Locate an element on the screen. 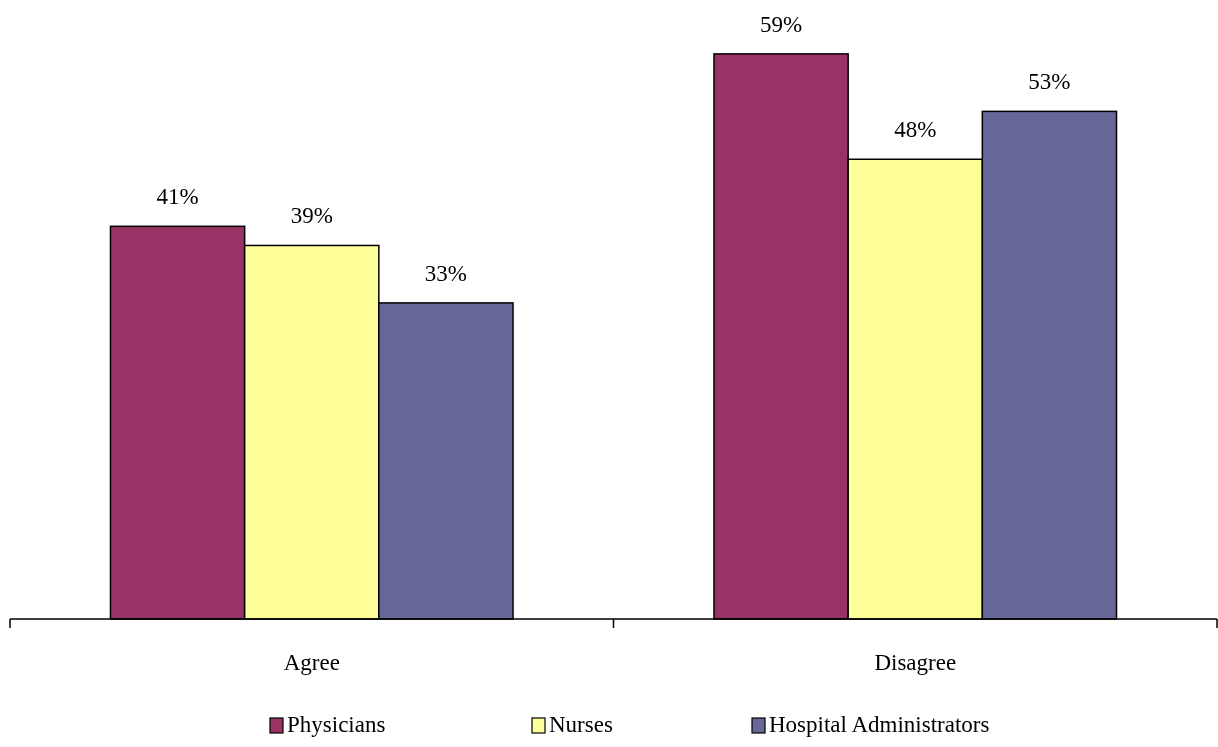 The width and height of the screenshot is (1218, 747). data-label: 41% is located at coordinates (177, 197).